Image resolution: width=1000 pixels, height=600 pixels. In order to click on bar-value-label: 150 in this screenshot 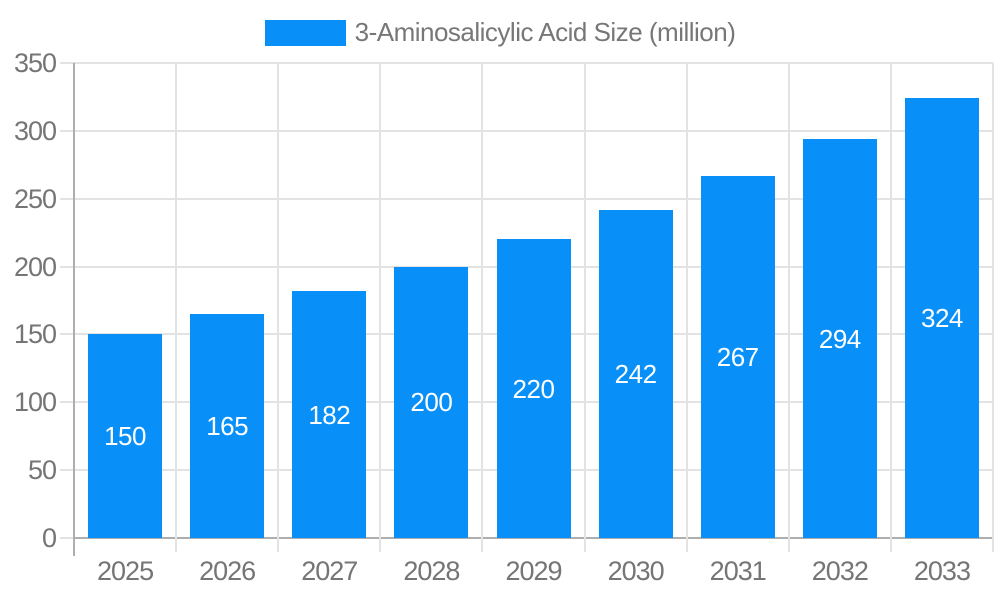, I will do `click(125, 436)`.